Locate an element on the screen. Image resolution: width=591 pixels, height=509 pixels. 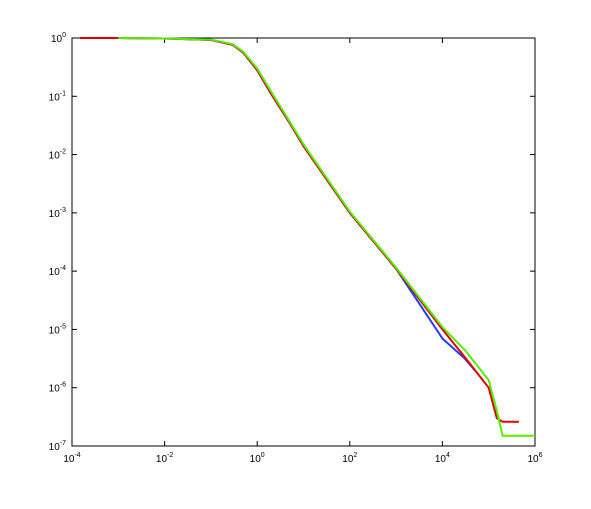
y-tick-label: 10⁻⁷ is located at coordinates (57, 446).